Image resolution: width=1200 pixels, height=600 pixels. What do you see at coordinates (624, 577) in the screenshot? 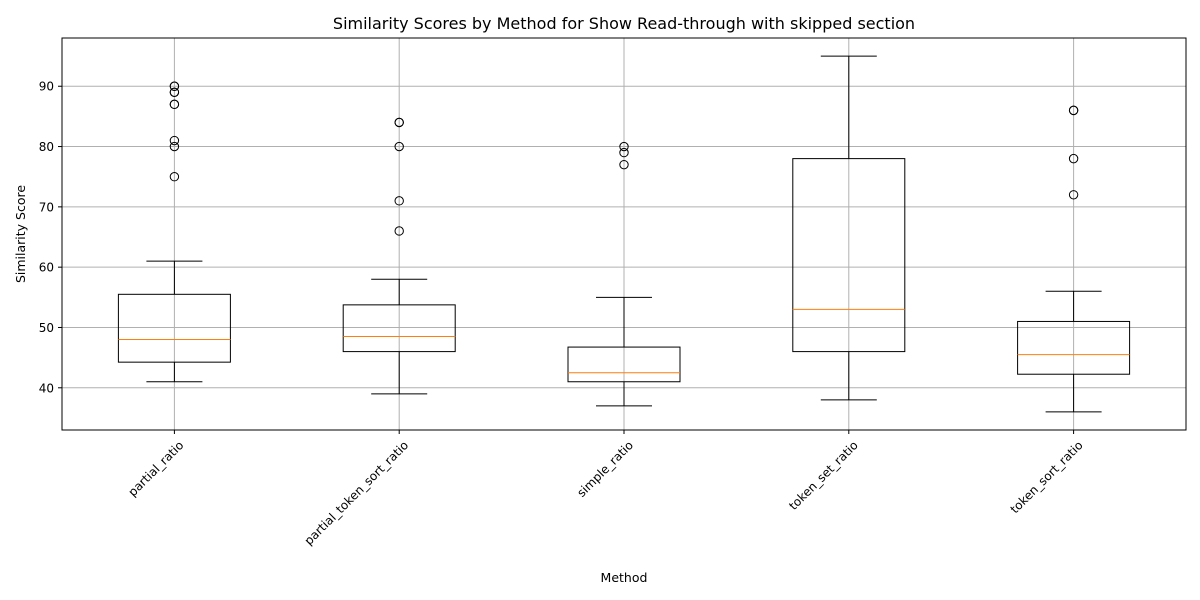
I see `x-axis-title: Method` at bounding box center [624, 577].